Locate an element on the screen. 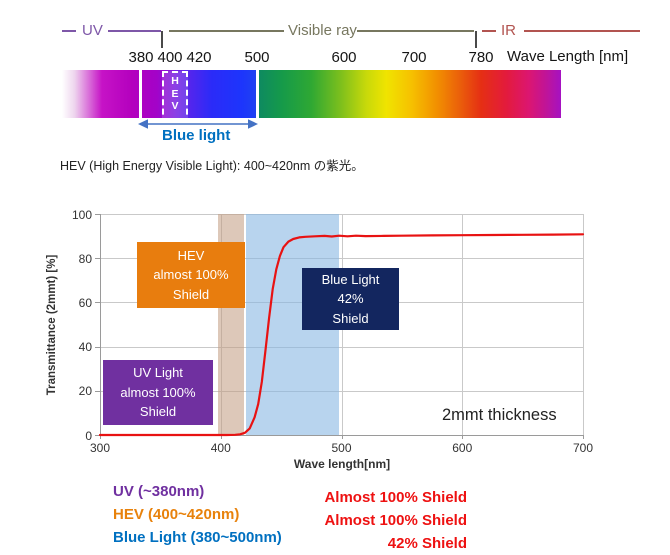 The width and height of the screenshot is (670, 555). x-tick-label: 500 is located at coordinates (341, 448).